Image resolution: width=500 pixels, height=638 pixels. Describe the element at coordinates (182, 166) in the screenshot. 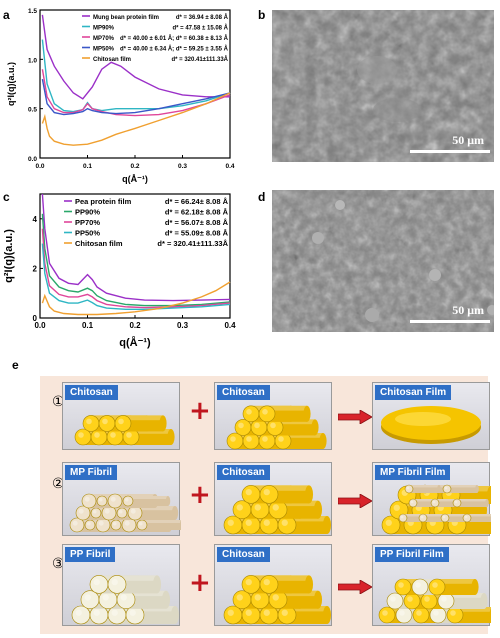

I see `x-tick-label: 0.3` at that location.